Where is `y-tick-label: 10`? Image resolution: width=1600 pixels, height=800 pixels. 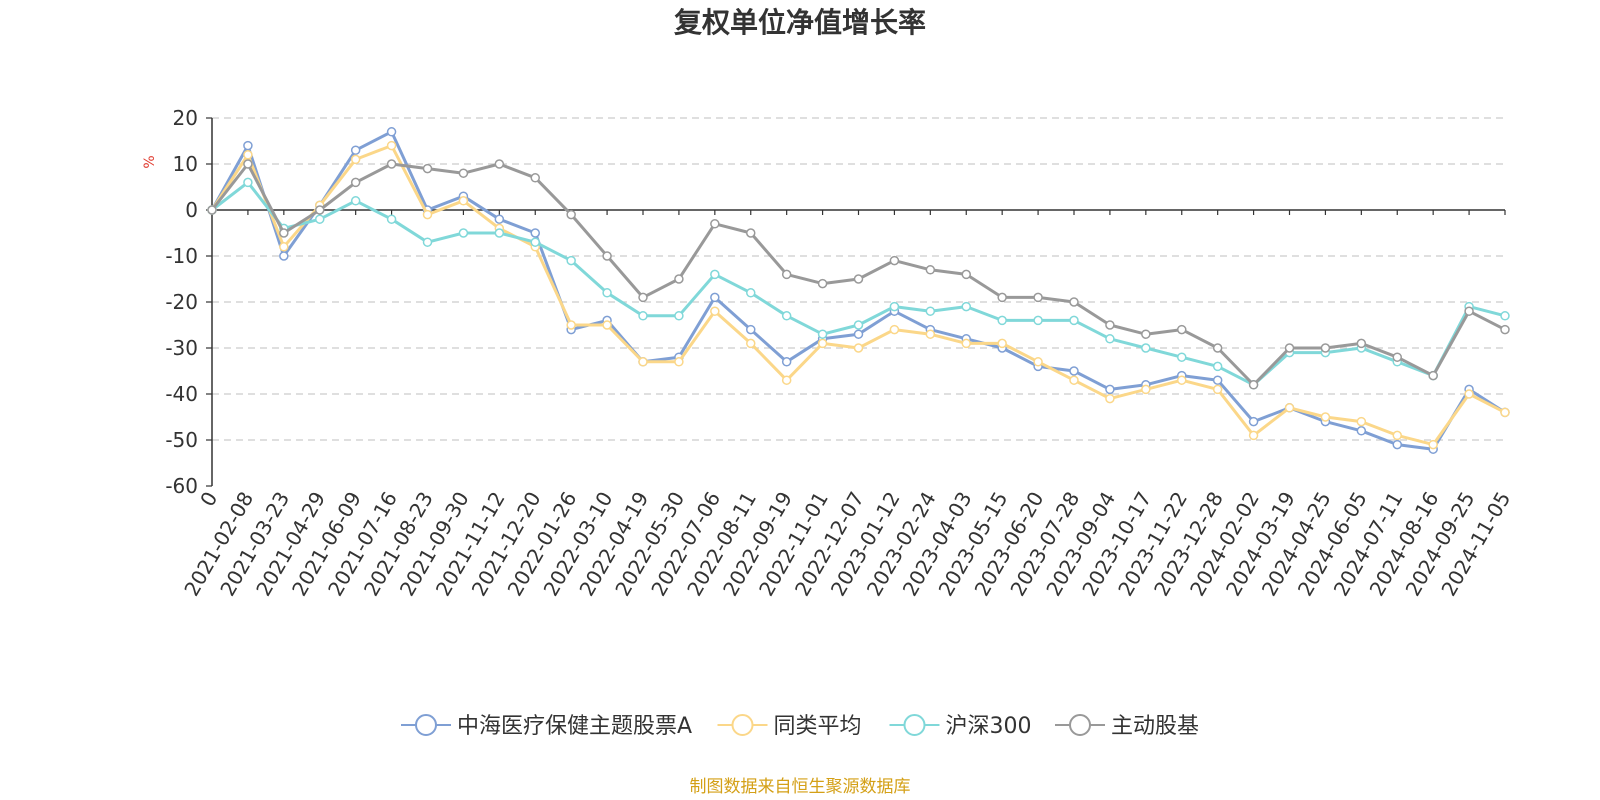
y-tick-label: 10 is located at coordinates (185, 164).